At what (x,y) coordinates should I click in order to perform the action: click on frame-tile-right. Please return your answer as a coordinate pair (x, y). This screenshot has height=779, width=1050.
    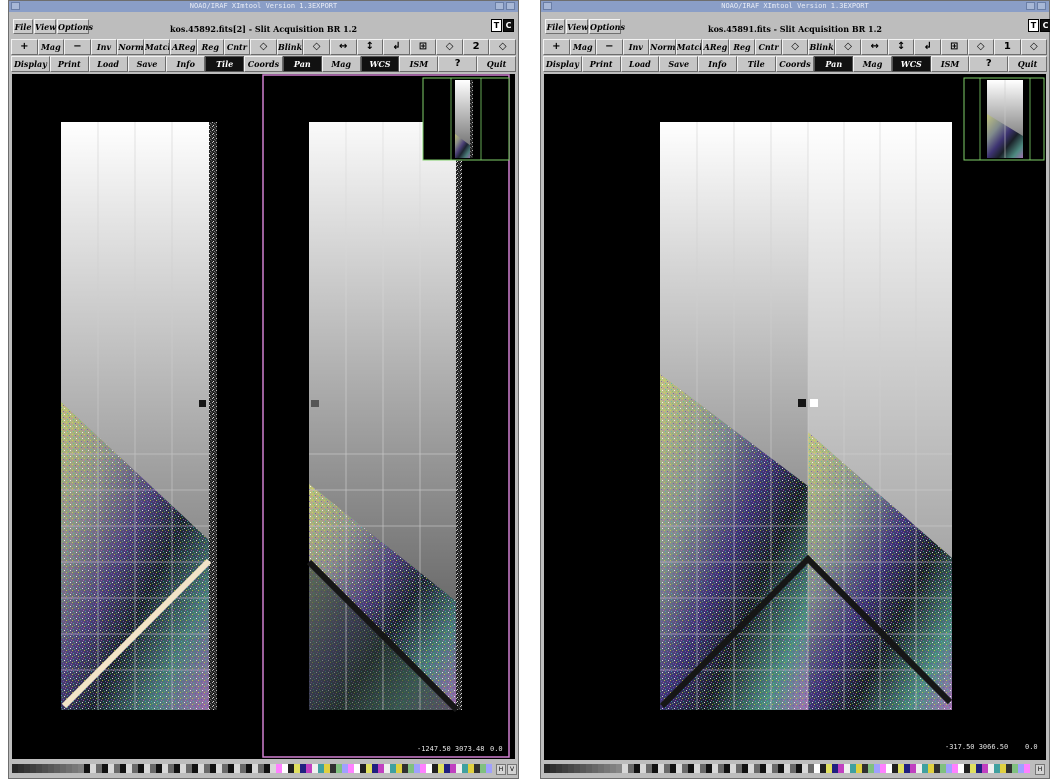
    Looking at the image, I should click on (384, 417).